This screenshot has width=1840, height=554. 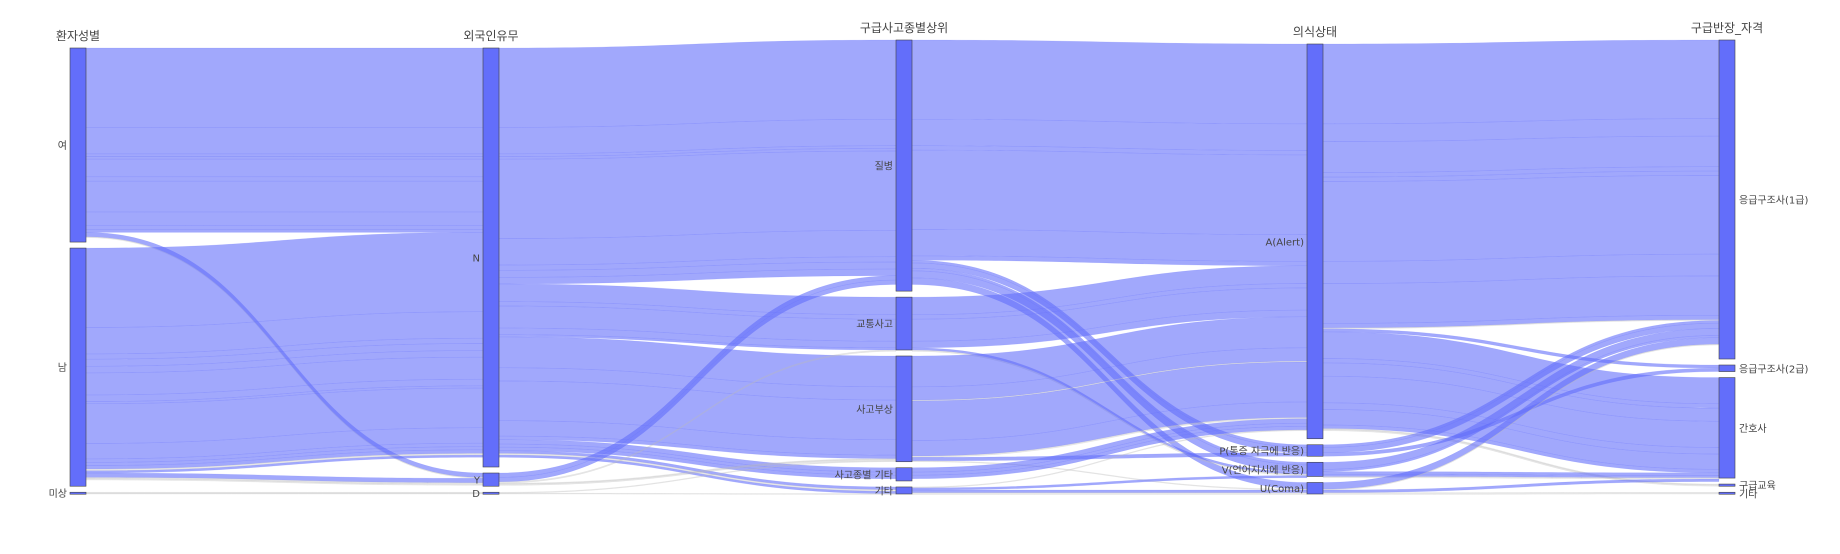 What do you see at coordinates (904, 409) in the screenshot?
I see `category-bar-2-사고부상` at bounding box center [904, 409].